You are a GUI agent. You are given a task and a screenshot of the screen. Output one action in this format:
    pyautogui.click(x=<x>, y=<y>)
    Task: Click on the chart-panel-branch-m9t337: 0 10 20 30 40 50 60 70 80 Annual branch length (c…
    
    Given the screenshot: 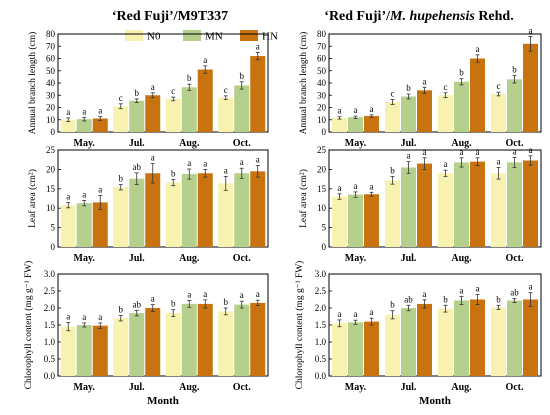 What is the action you would take?
    pyautogui.click(x=148, y=89)
    